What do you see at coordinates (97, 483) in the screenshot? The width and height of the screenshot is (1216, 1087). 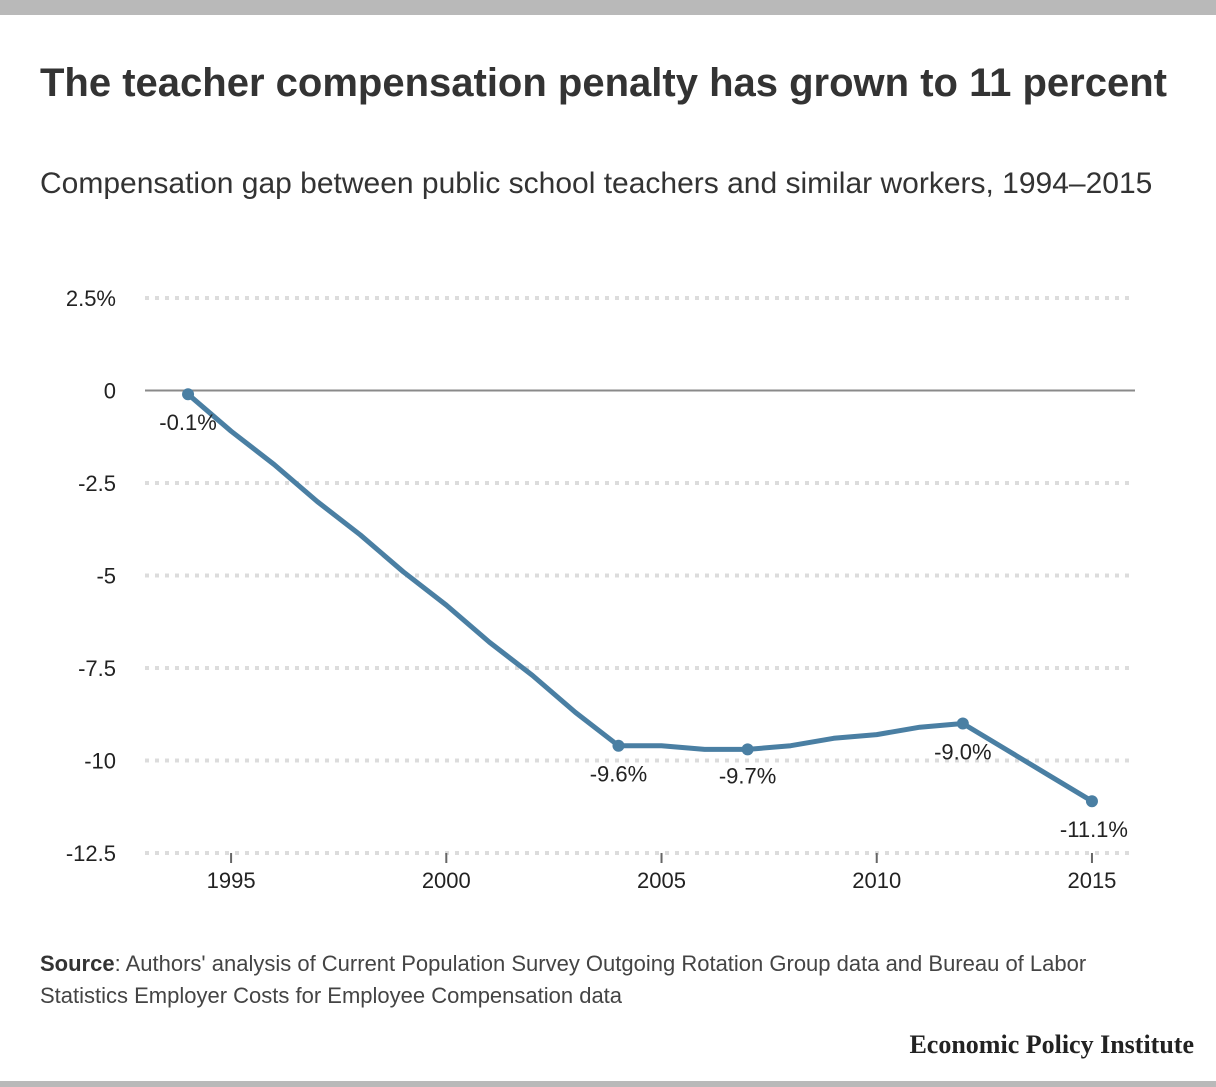 I see `y-tick-label: -2.5` at bounding box center [97, 483].